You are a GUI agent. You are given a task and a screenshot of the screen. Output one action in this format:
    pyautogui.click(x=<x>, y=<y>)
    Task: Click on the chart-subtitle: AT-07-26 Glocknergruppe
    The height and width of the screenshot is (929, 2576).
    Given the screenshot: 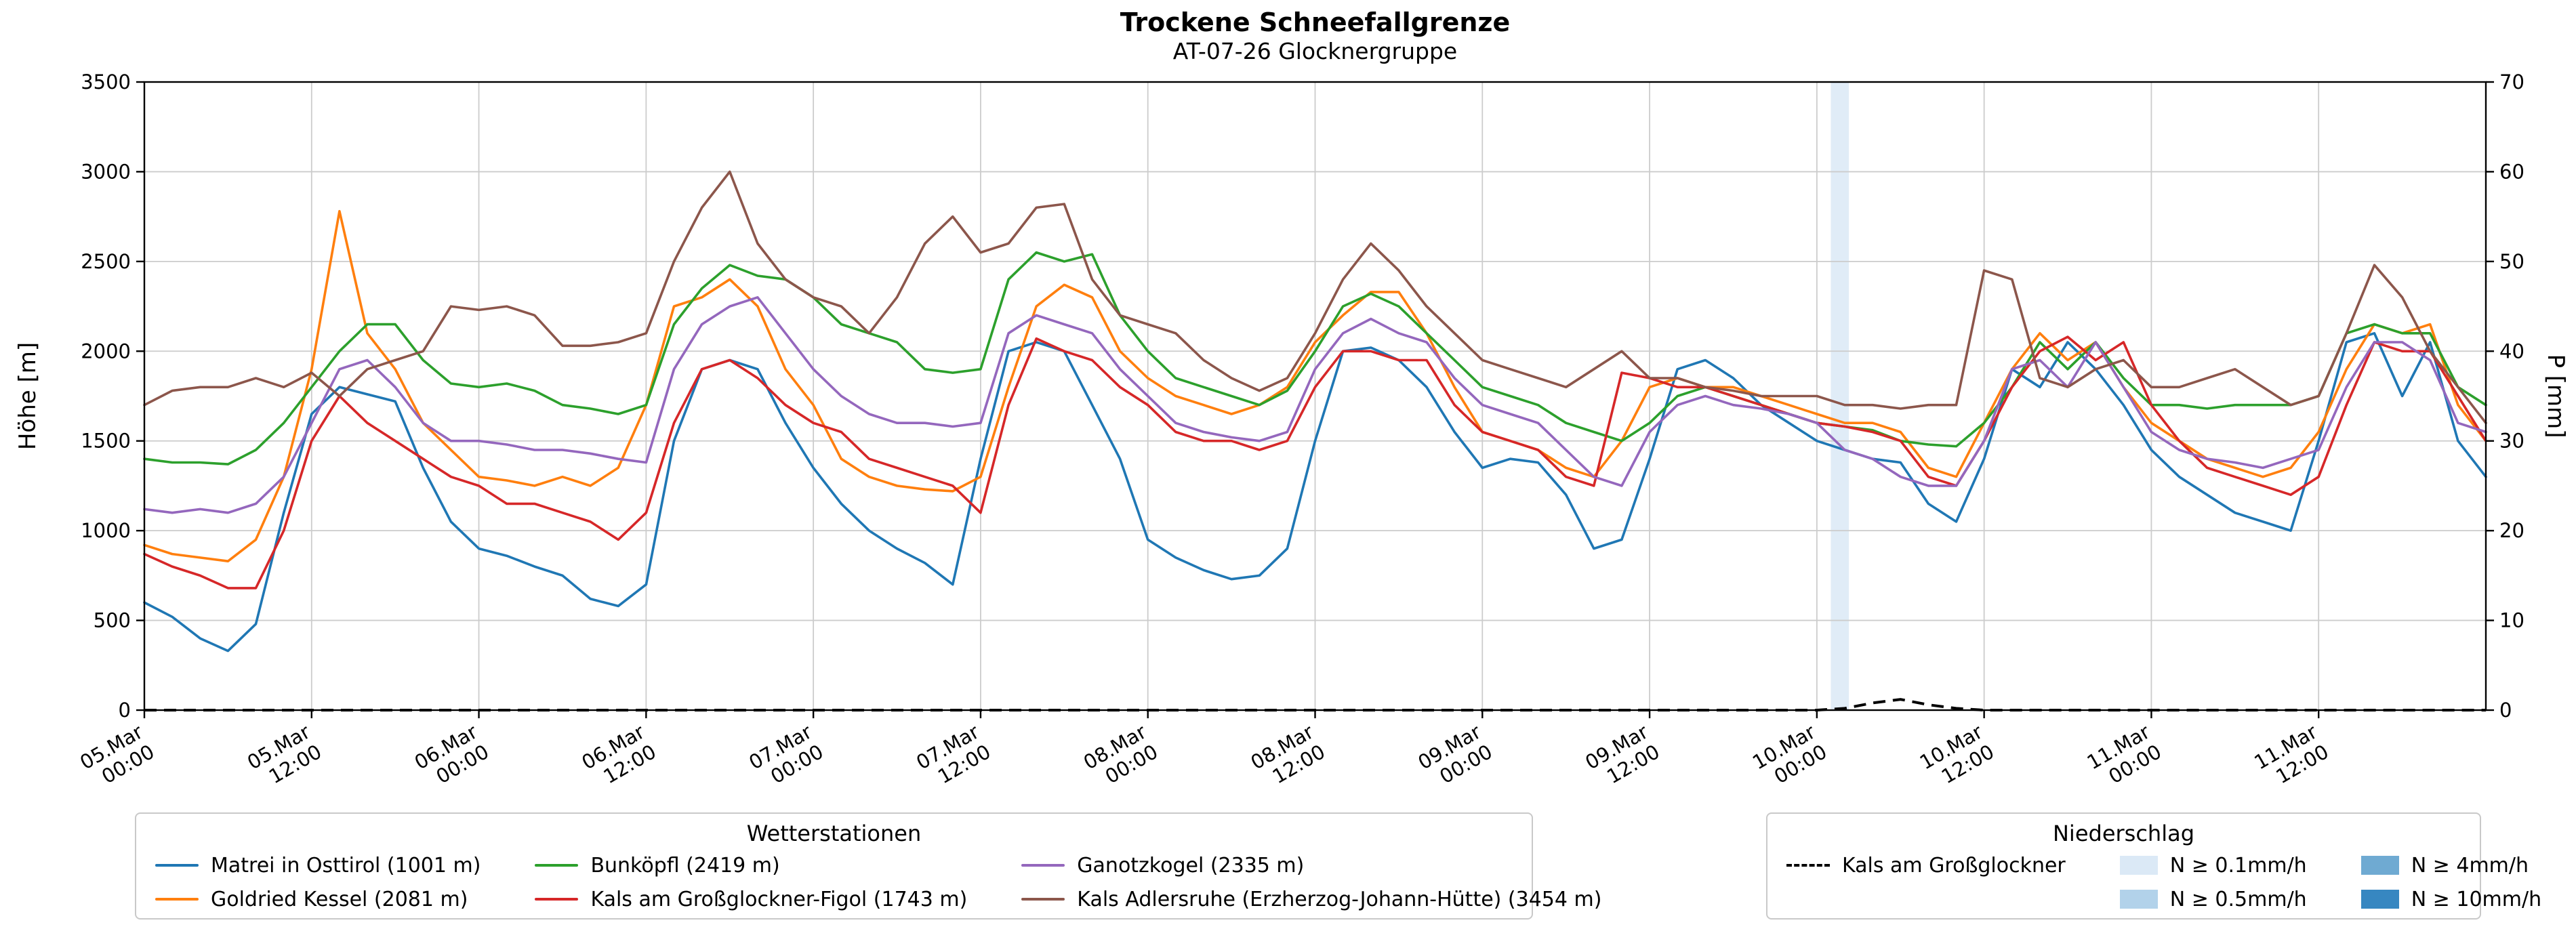 What is the action you would take?
    pyautogui.click(x=1315, y=50)
    